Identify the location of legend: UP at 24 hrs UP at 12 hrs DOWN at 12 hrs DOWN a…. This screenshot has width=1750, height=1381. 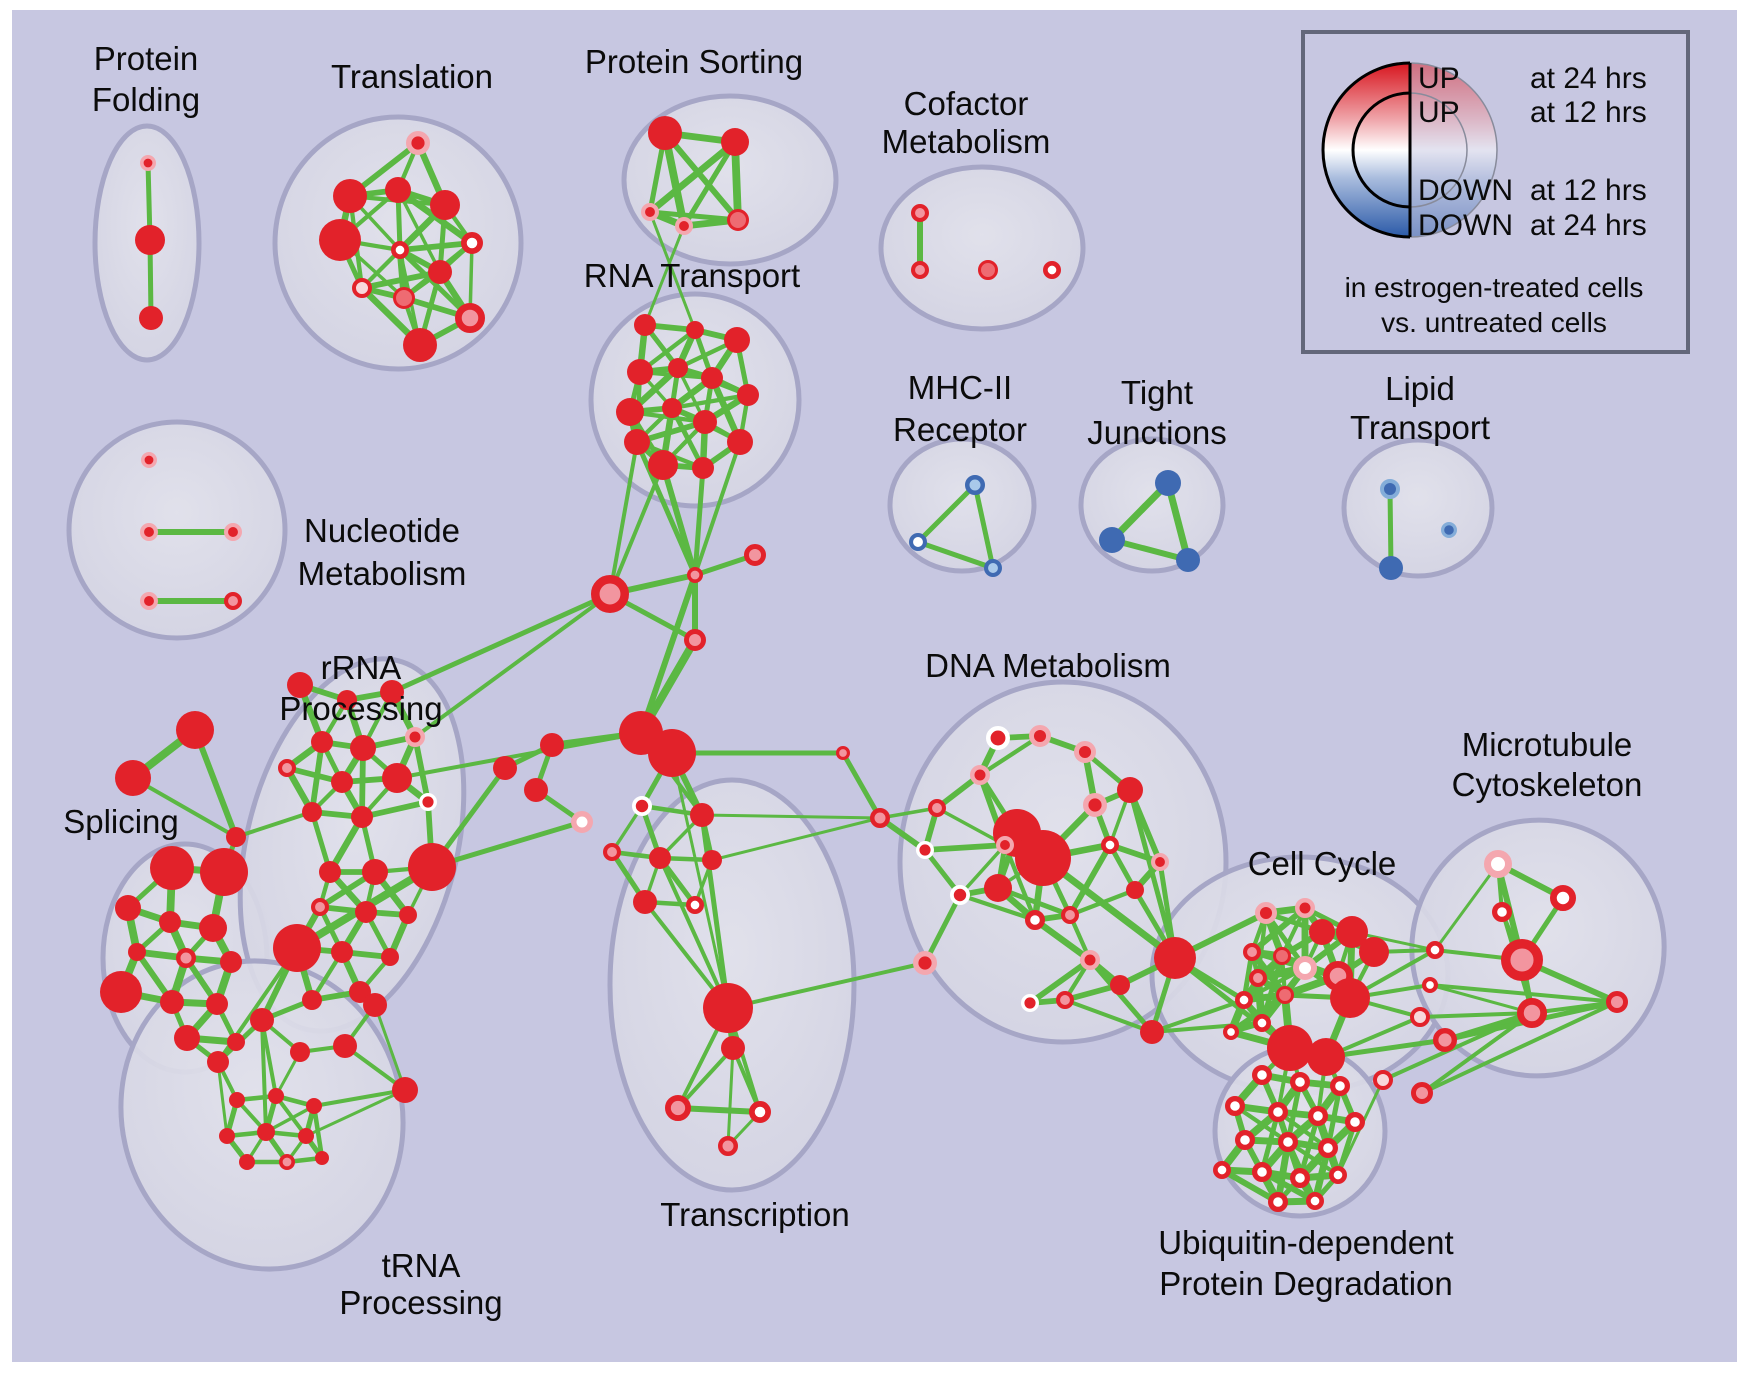
(1495, 192).